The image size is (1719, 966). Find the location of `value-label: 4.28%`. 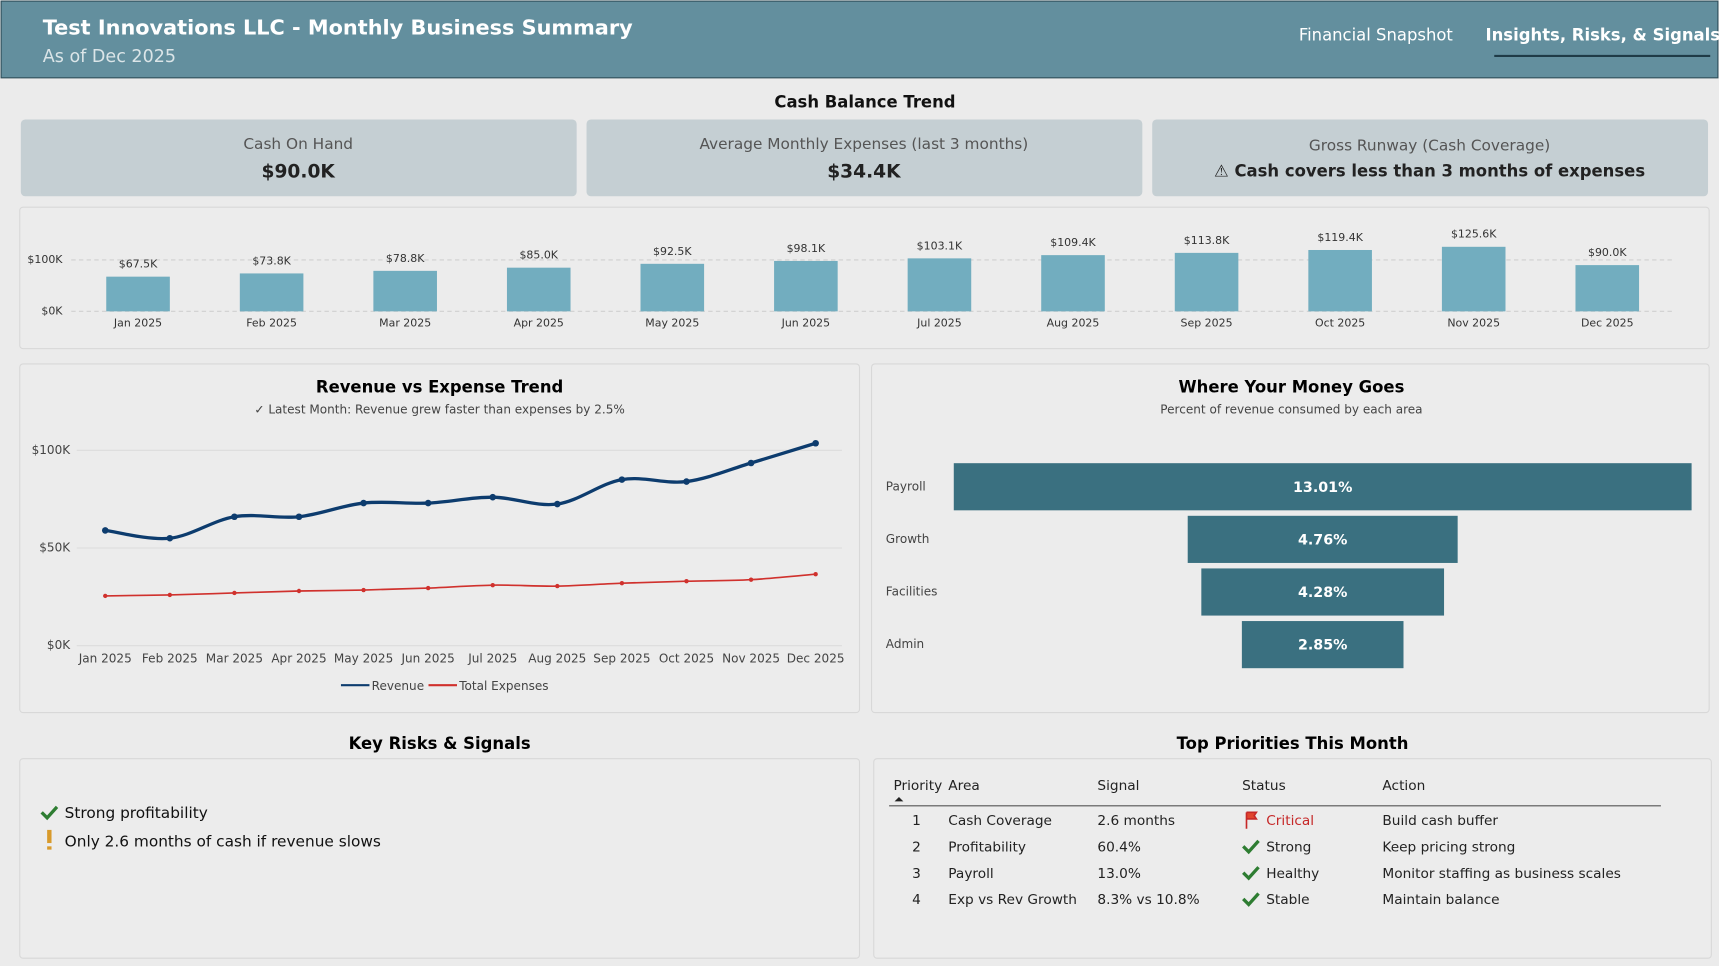

value-label: 4.28% is located at coordinates (1322, 593).